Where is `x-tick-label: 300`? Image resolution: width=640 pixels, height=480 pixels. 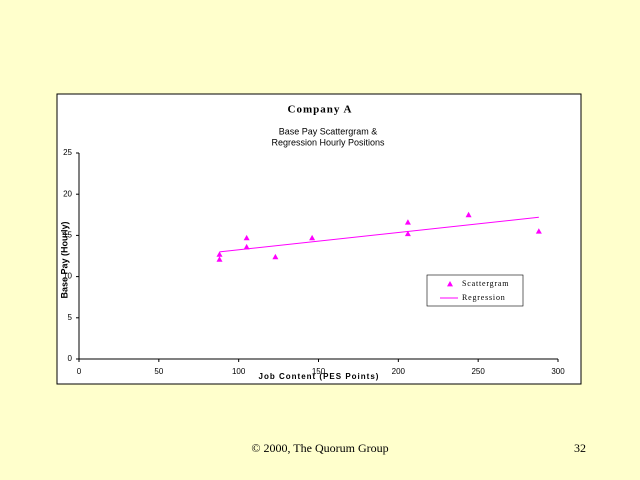
x-tick-label: 300 is located at coordinates (558, 371).